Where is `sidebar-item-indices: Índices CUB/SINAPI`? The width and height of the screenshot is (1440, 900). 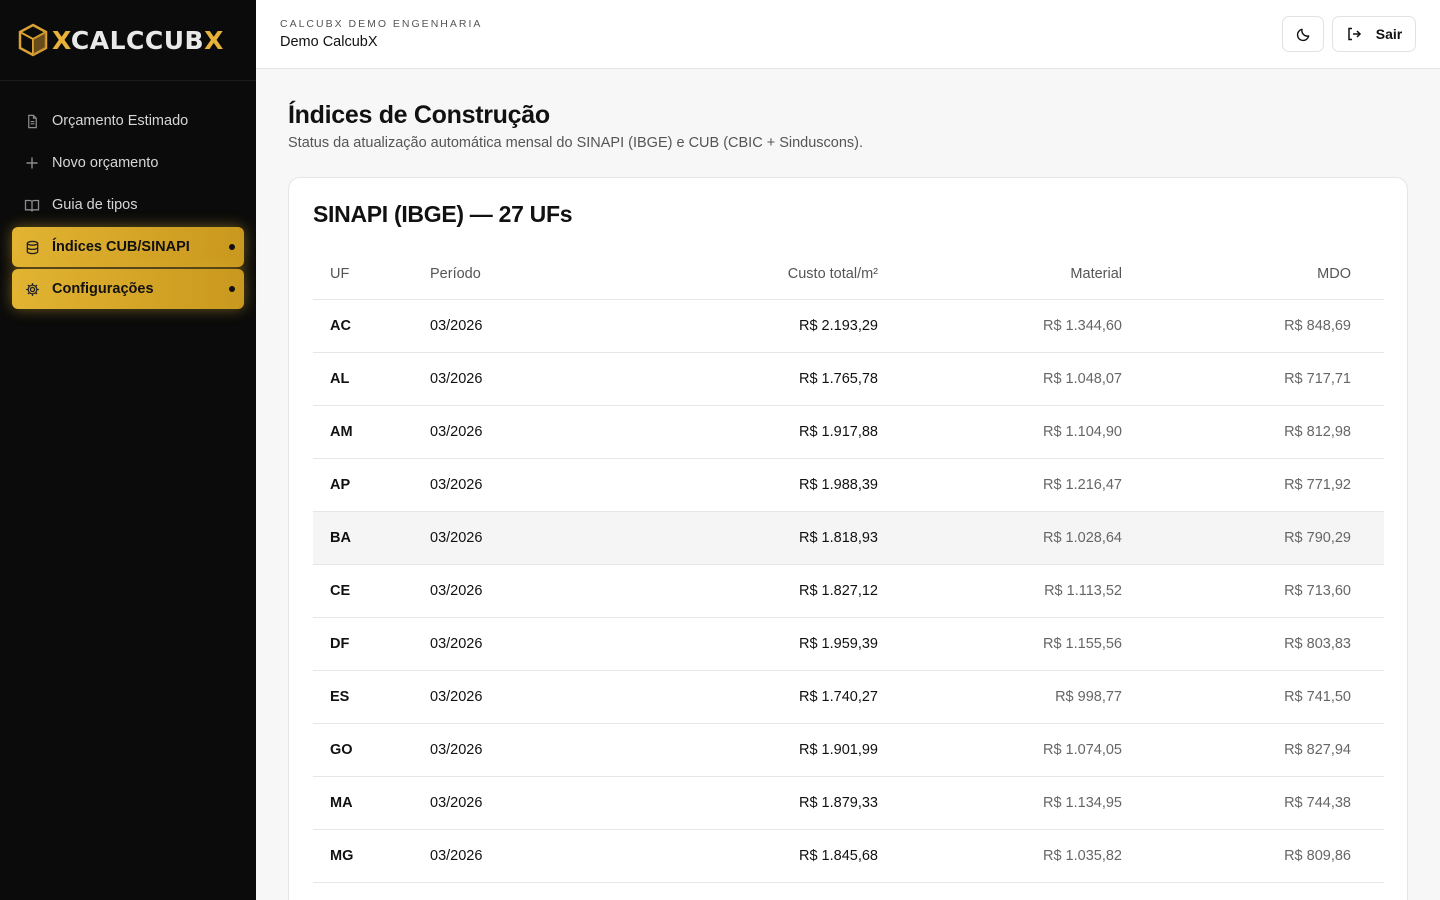
sidebar-item-indices: Índices CUB/SINAPI is located at coordinates (128, 247).